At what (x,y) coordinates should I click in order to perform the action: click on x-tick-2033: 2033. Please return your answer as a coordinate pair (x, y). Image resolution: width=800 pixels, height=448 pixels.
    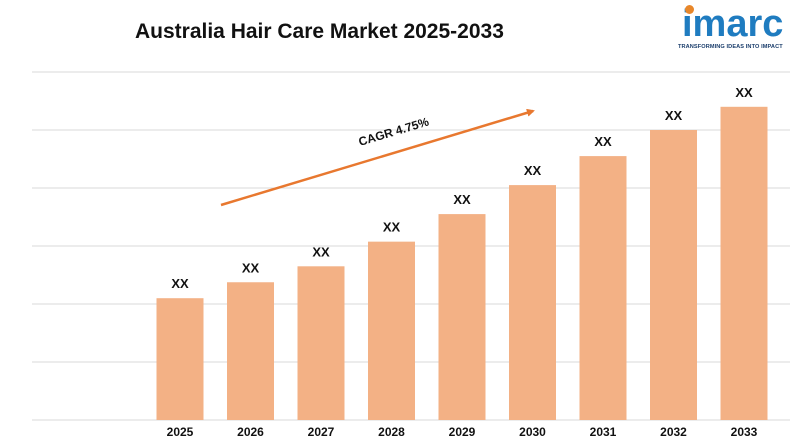
    Looking at the image, I should click on (744, 432).